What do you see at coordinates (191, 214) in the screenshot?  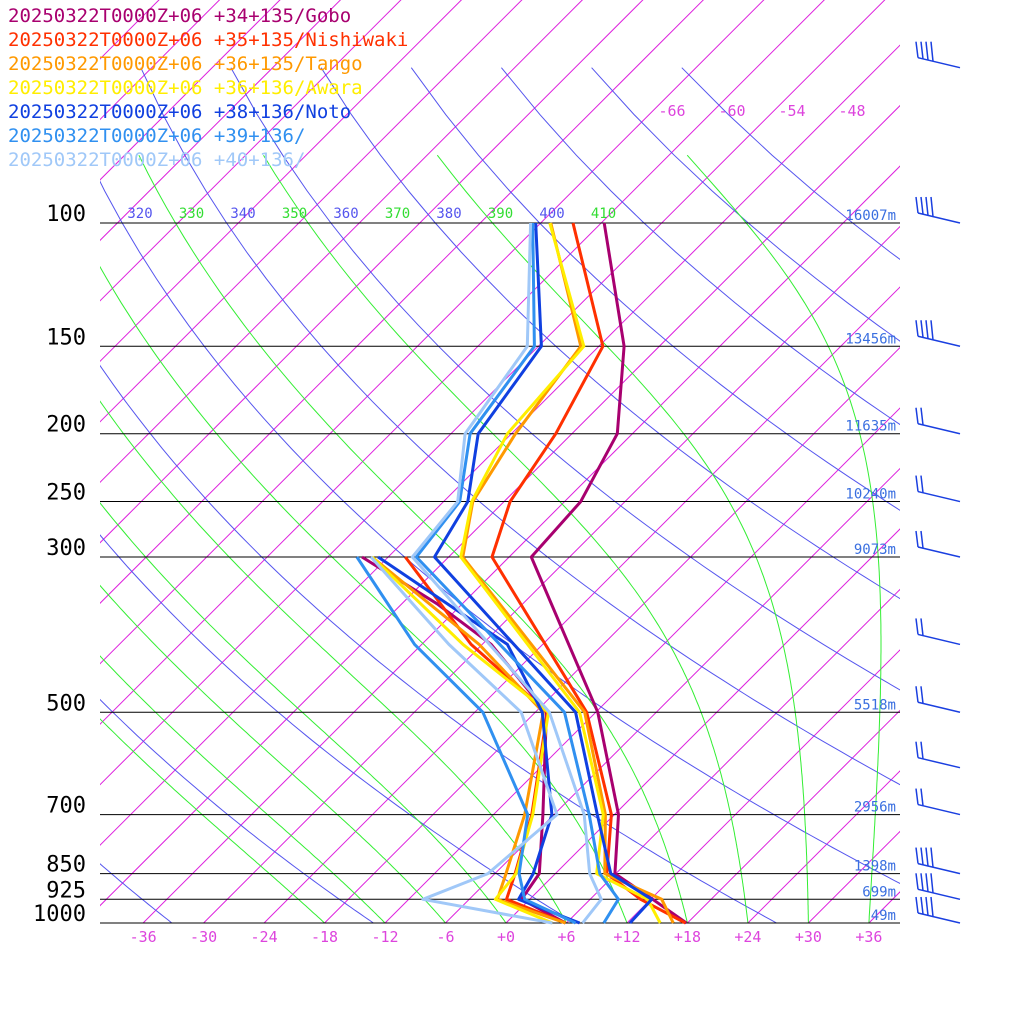 I see `theta-label: 330` at bounding box center [191, 214].